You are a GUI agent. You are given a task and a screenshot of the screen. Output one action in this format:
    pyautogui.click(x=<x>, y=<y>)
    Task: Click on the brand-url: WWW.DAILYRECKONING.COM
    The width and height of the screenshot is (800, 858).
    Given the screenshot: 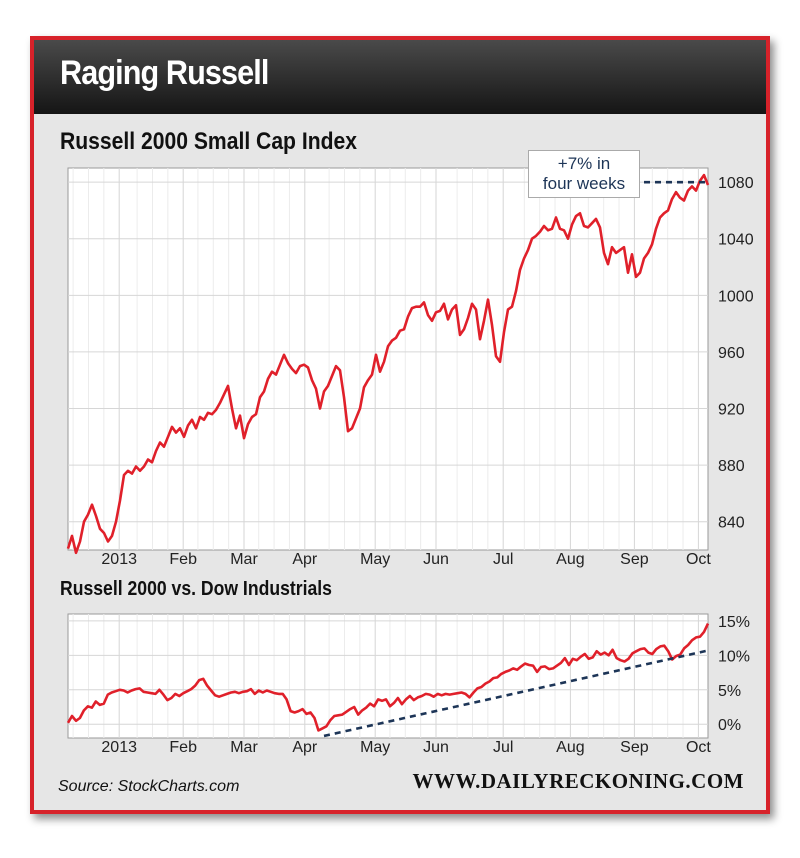 What is the action you would take?
    pyautogui.click(x=578, y=781)
    